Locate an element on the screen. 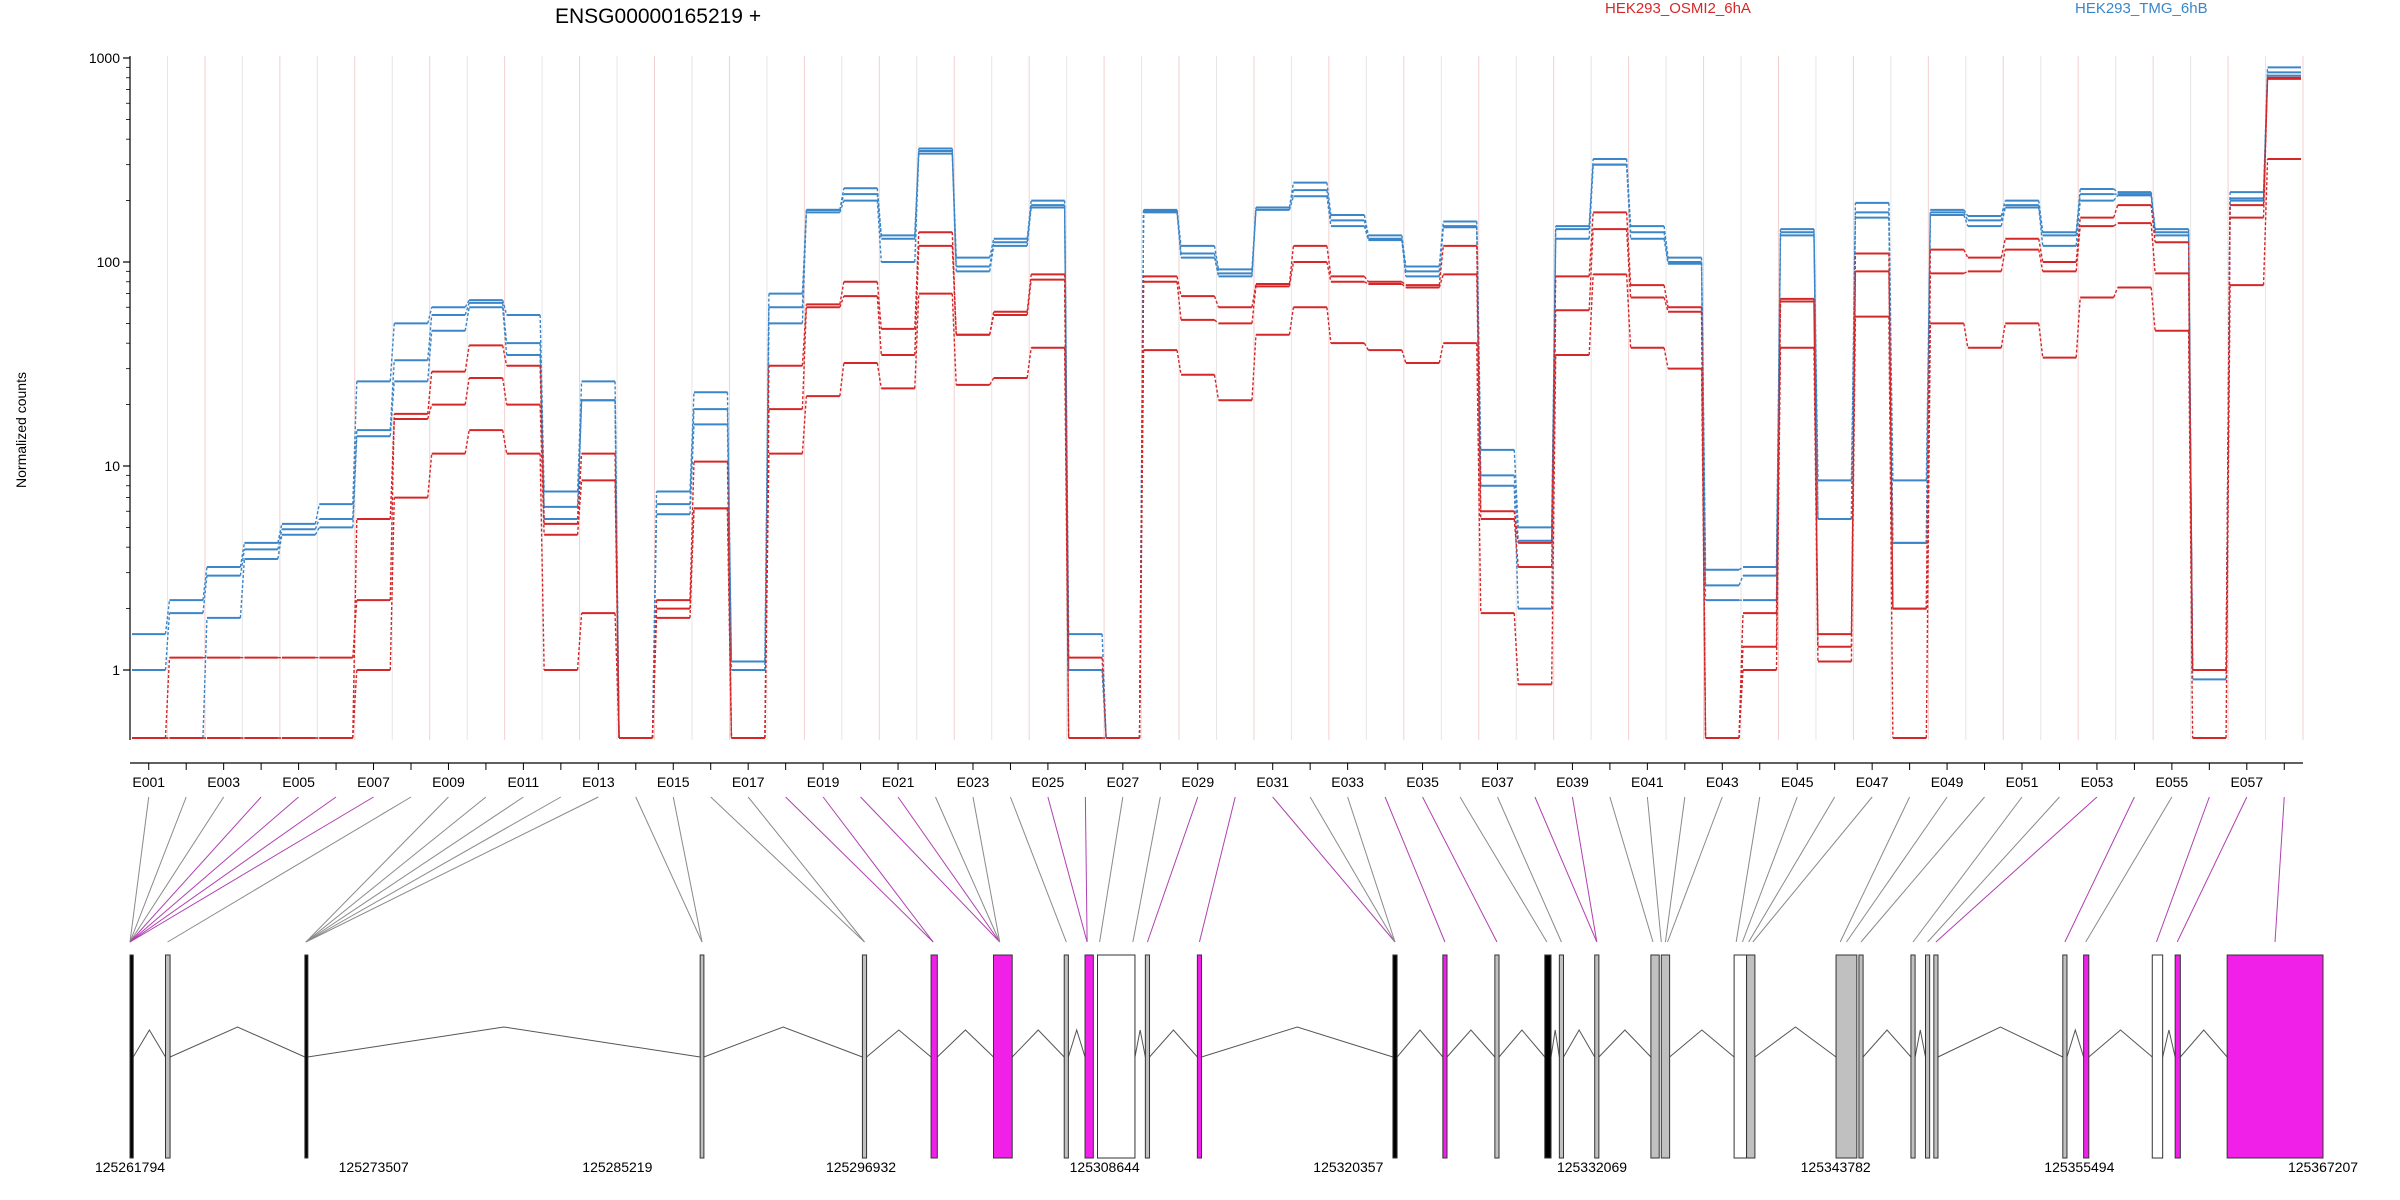 This screenshot has height=1200, width=2400. x-tick-label: E019 is located at coordinates (823, 782).